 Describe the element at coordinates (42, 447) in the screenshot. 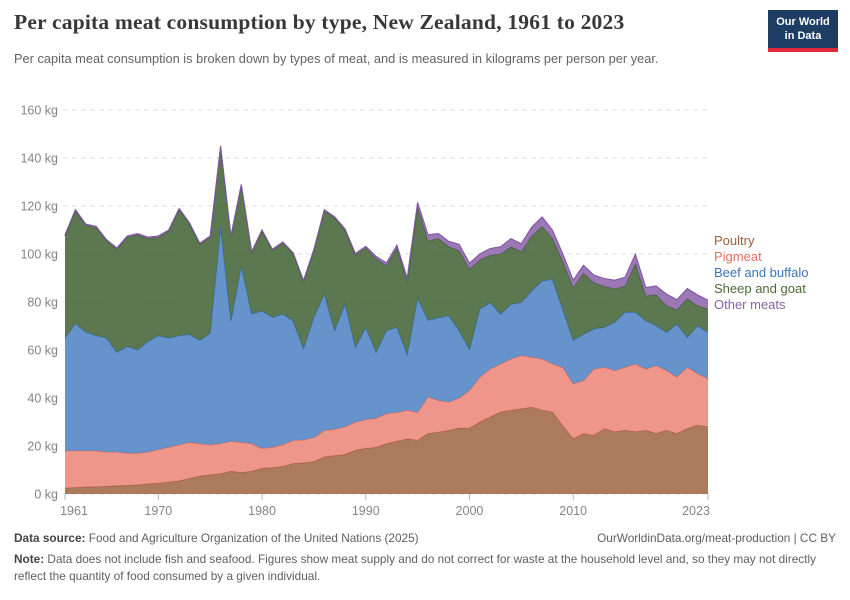

I see `y-axis-label: 20 kg` at that location.